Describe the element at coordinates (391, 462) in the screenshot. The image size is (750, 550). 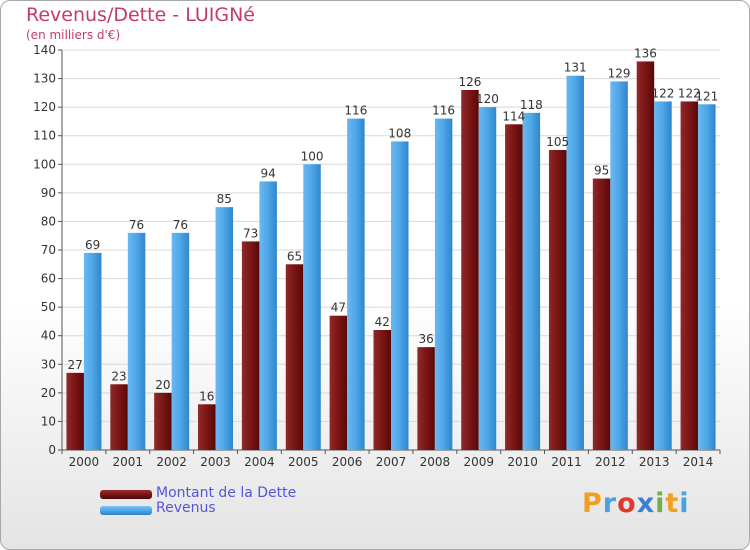
I see `x-tick-label: 2007` at that location.